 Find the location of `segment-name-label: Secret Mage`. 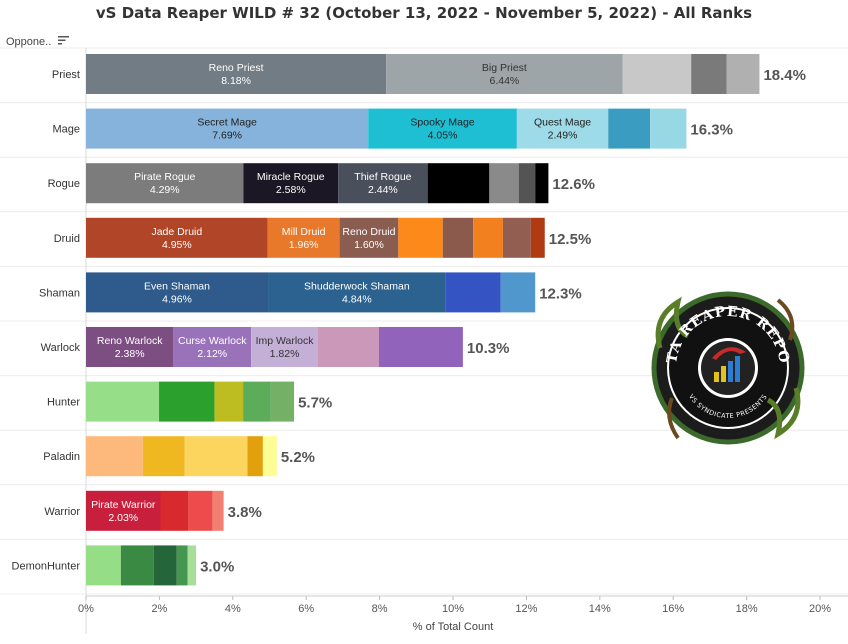

segment-name-label: Secret Mage is located at coordinates (227, 123).